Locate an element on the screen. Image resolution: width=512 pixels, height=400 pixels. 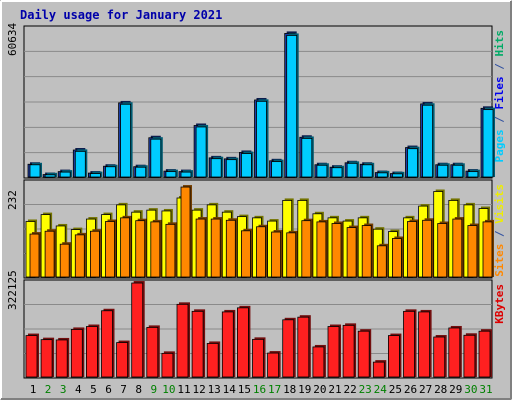
panel-kbytes-legend: KBytes is located at coordinates (499, 304).